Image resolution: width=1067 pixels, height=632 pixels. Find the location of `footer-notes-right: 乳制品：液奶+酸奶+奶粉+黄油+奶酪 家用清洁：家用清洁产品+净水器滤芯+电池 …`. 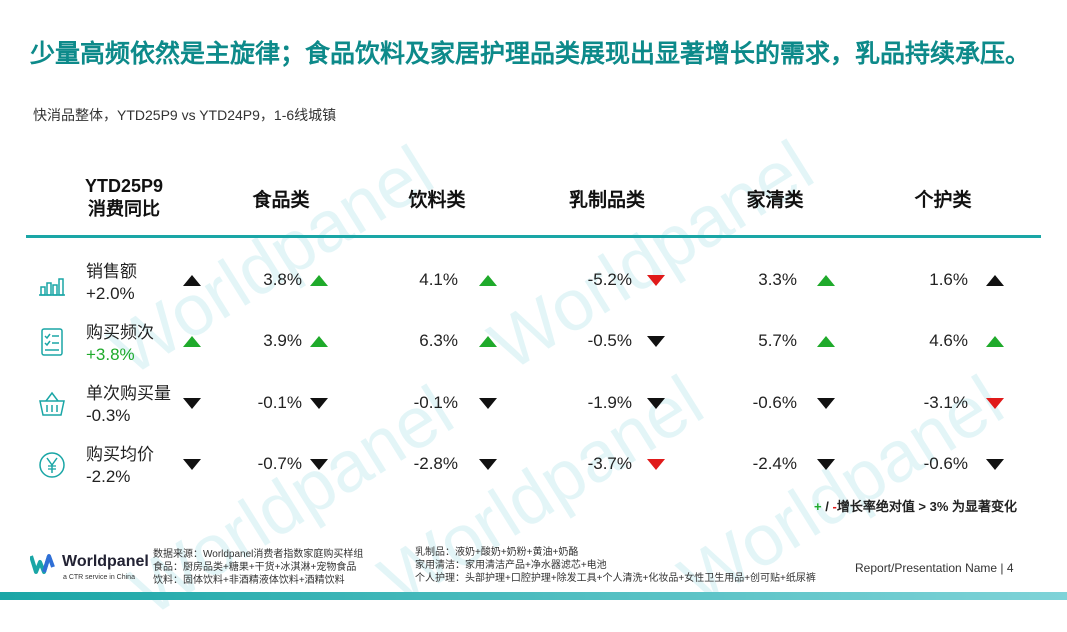

footer-notes-right: 乳制品：液奶+酸奶+奶粉+黄油+奶酪 家用清洁：家用清洁产品+净水器滤芯+电池 … is located at coordinates (615, 565).